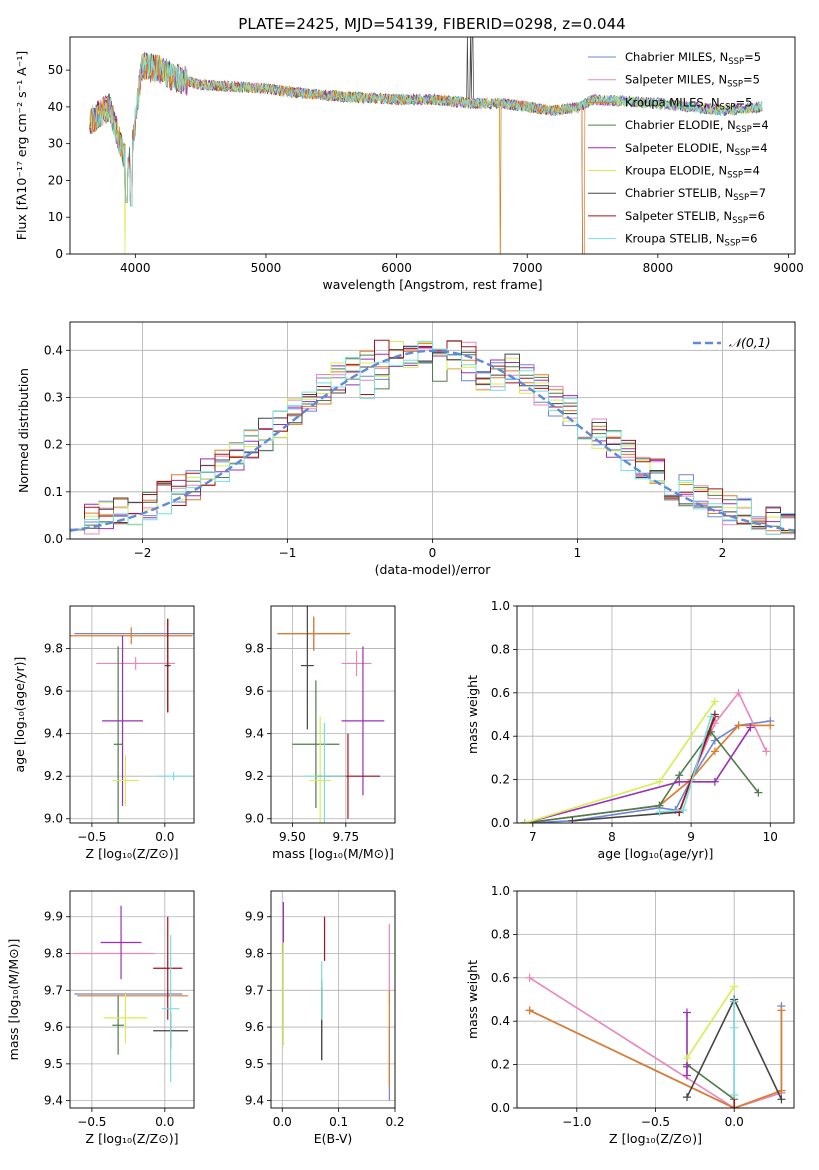 The height and width of the screenshot is (1170, 819). I want to click on grid-mass-vs-Z, so click(132, 999).